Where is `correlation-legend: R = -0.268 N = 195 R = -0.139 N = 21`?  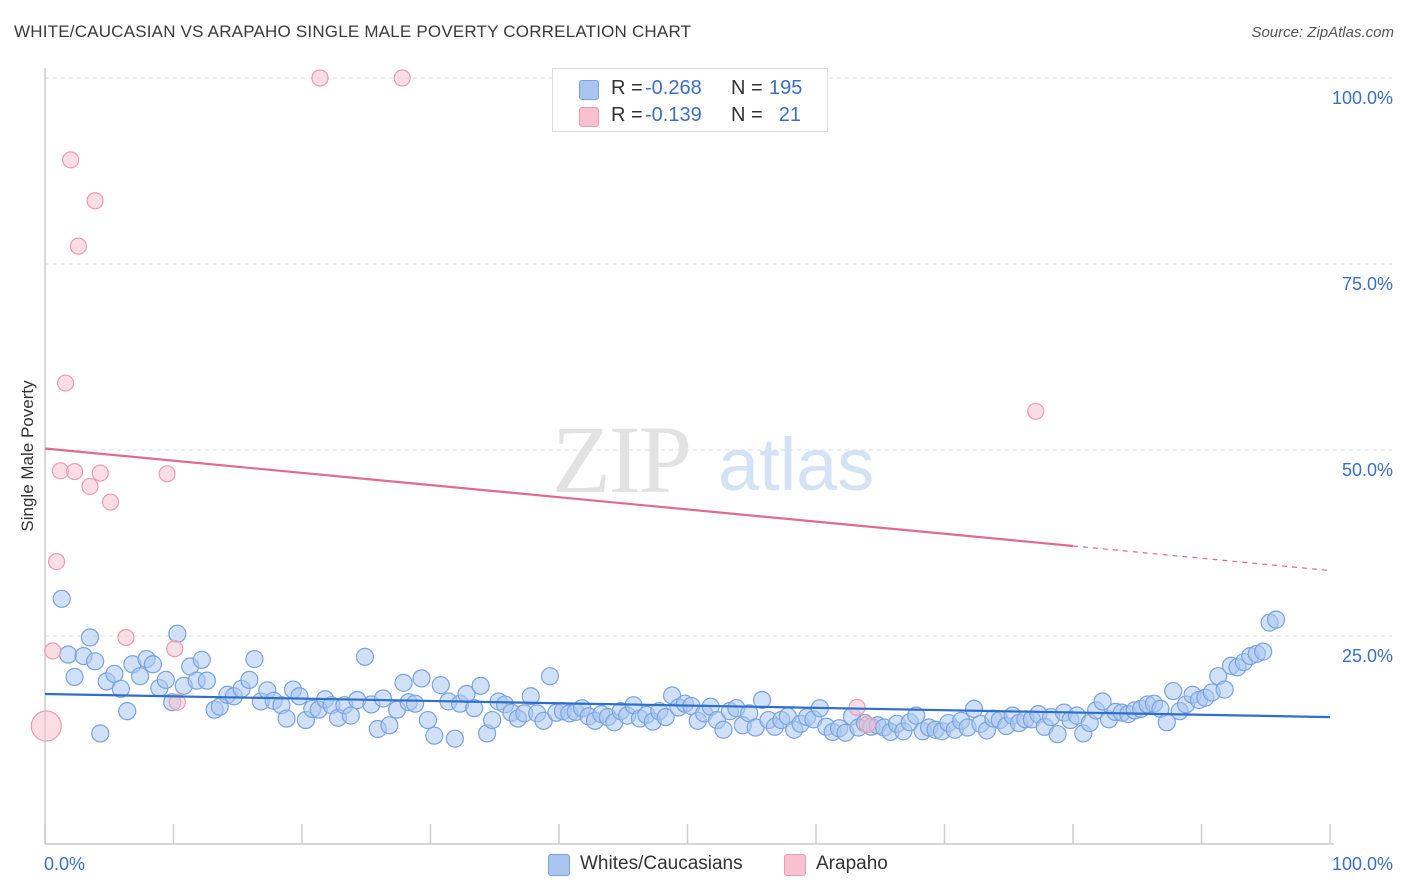 correlation-legend: R = -0.268 N = 195 R = -0.139 N = 21 is located at coordinates (690, 100).